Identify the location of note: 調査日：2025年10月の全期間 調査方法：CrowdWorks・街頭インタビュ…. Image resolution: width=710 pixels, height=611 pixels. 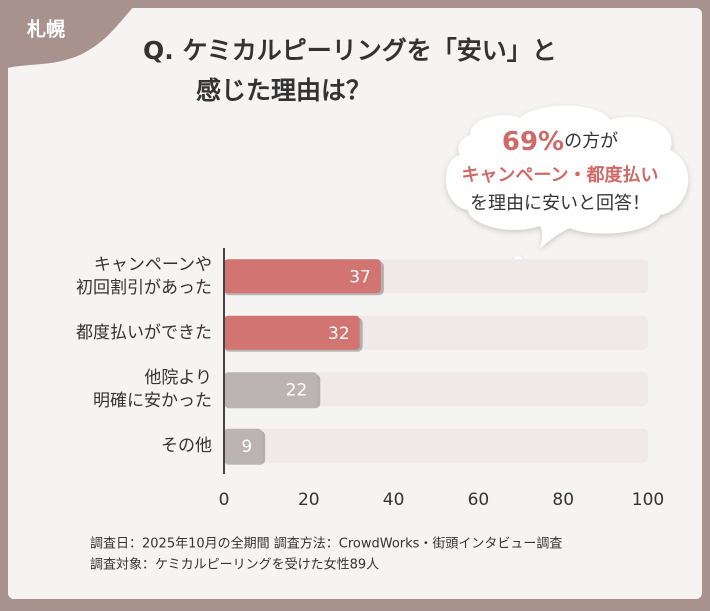
(326, 544).